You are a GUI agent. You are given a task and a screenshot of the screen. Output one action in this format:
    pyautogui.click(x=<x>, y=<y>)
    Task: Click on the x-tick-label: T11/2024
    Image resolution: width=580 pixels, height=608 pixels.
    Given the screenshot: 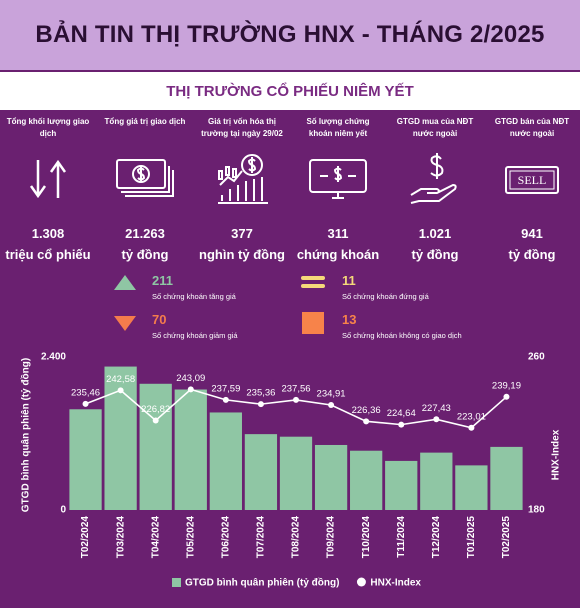 What is the action you would take?
    pyautogui.click(x=401, y=537)
    